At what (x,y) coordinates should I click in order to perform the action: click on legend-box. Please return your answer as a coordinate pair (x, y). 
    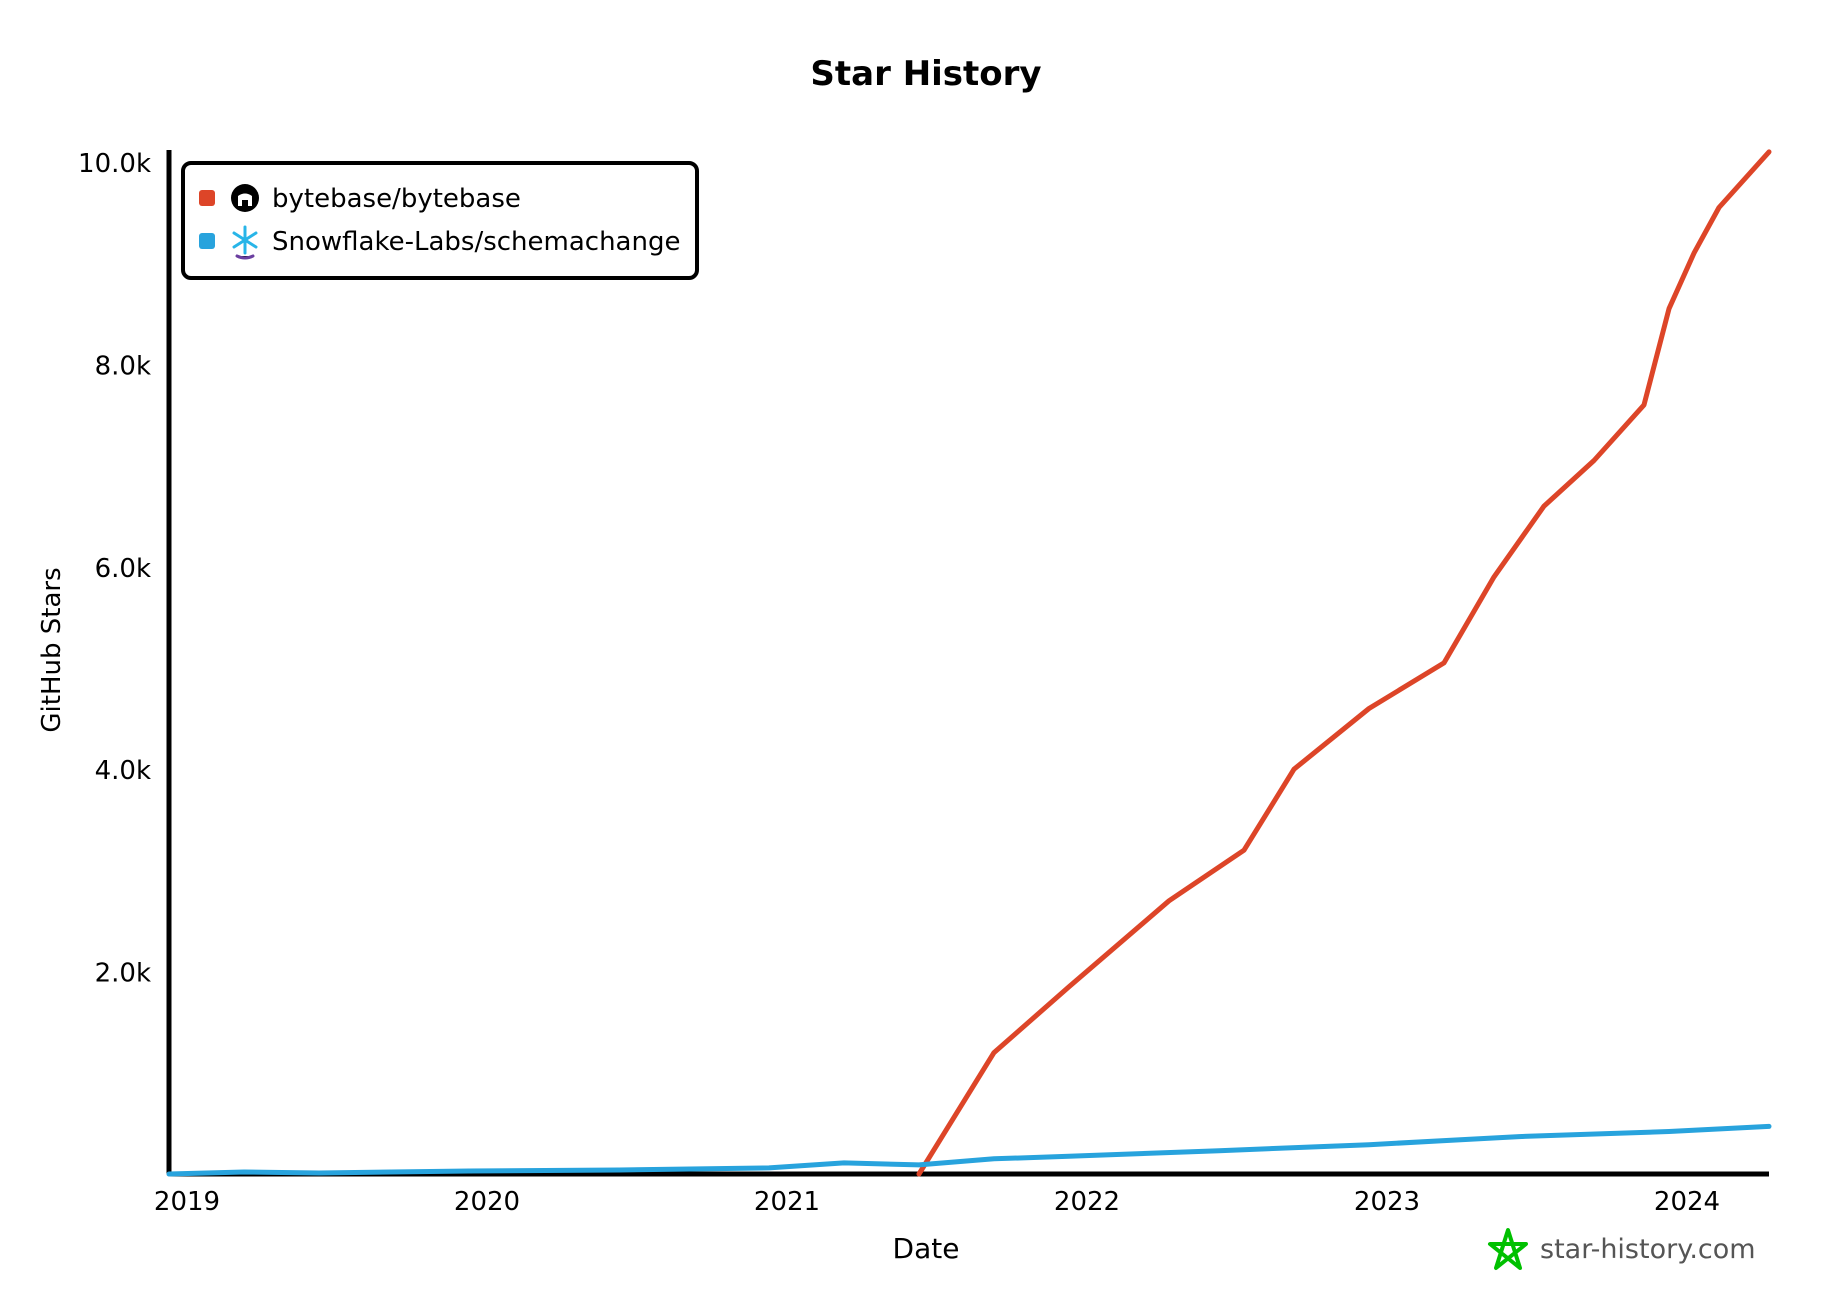
    Looking at the image, I should click on (440, 220).